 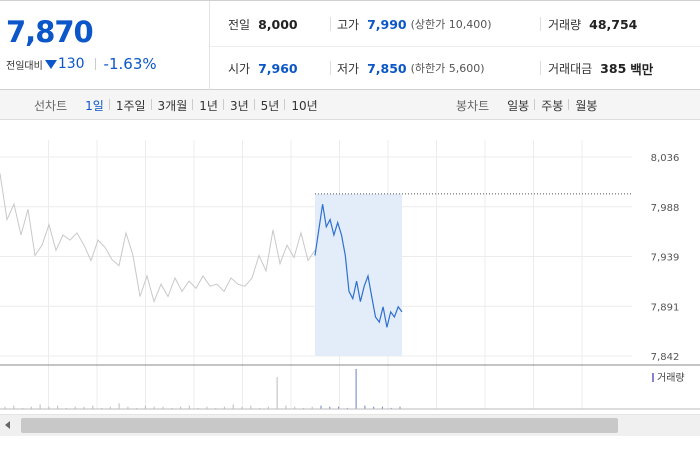 I want to click on amount-value: 385, so click(x=613, y=68).